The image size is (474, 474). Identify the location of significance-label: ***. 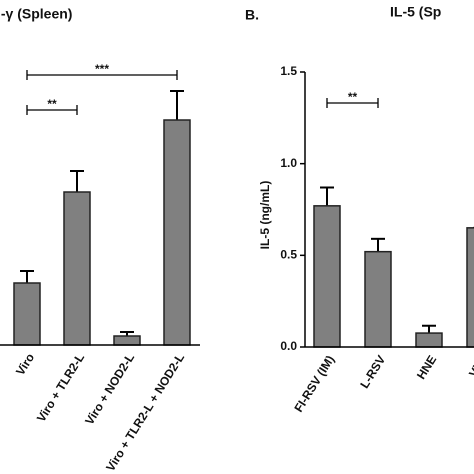
(102, 69).